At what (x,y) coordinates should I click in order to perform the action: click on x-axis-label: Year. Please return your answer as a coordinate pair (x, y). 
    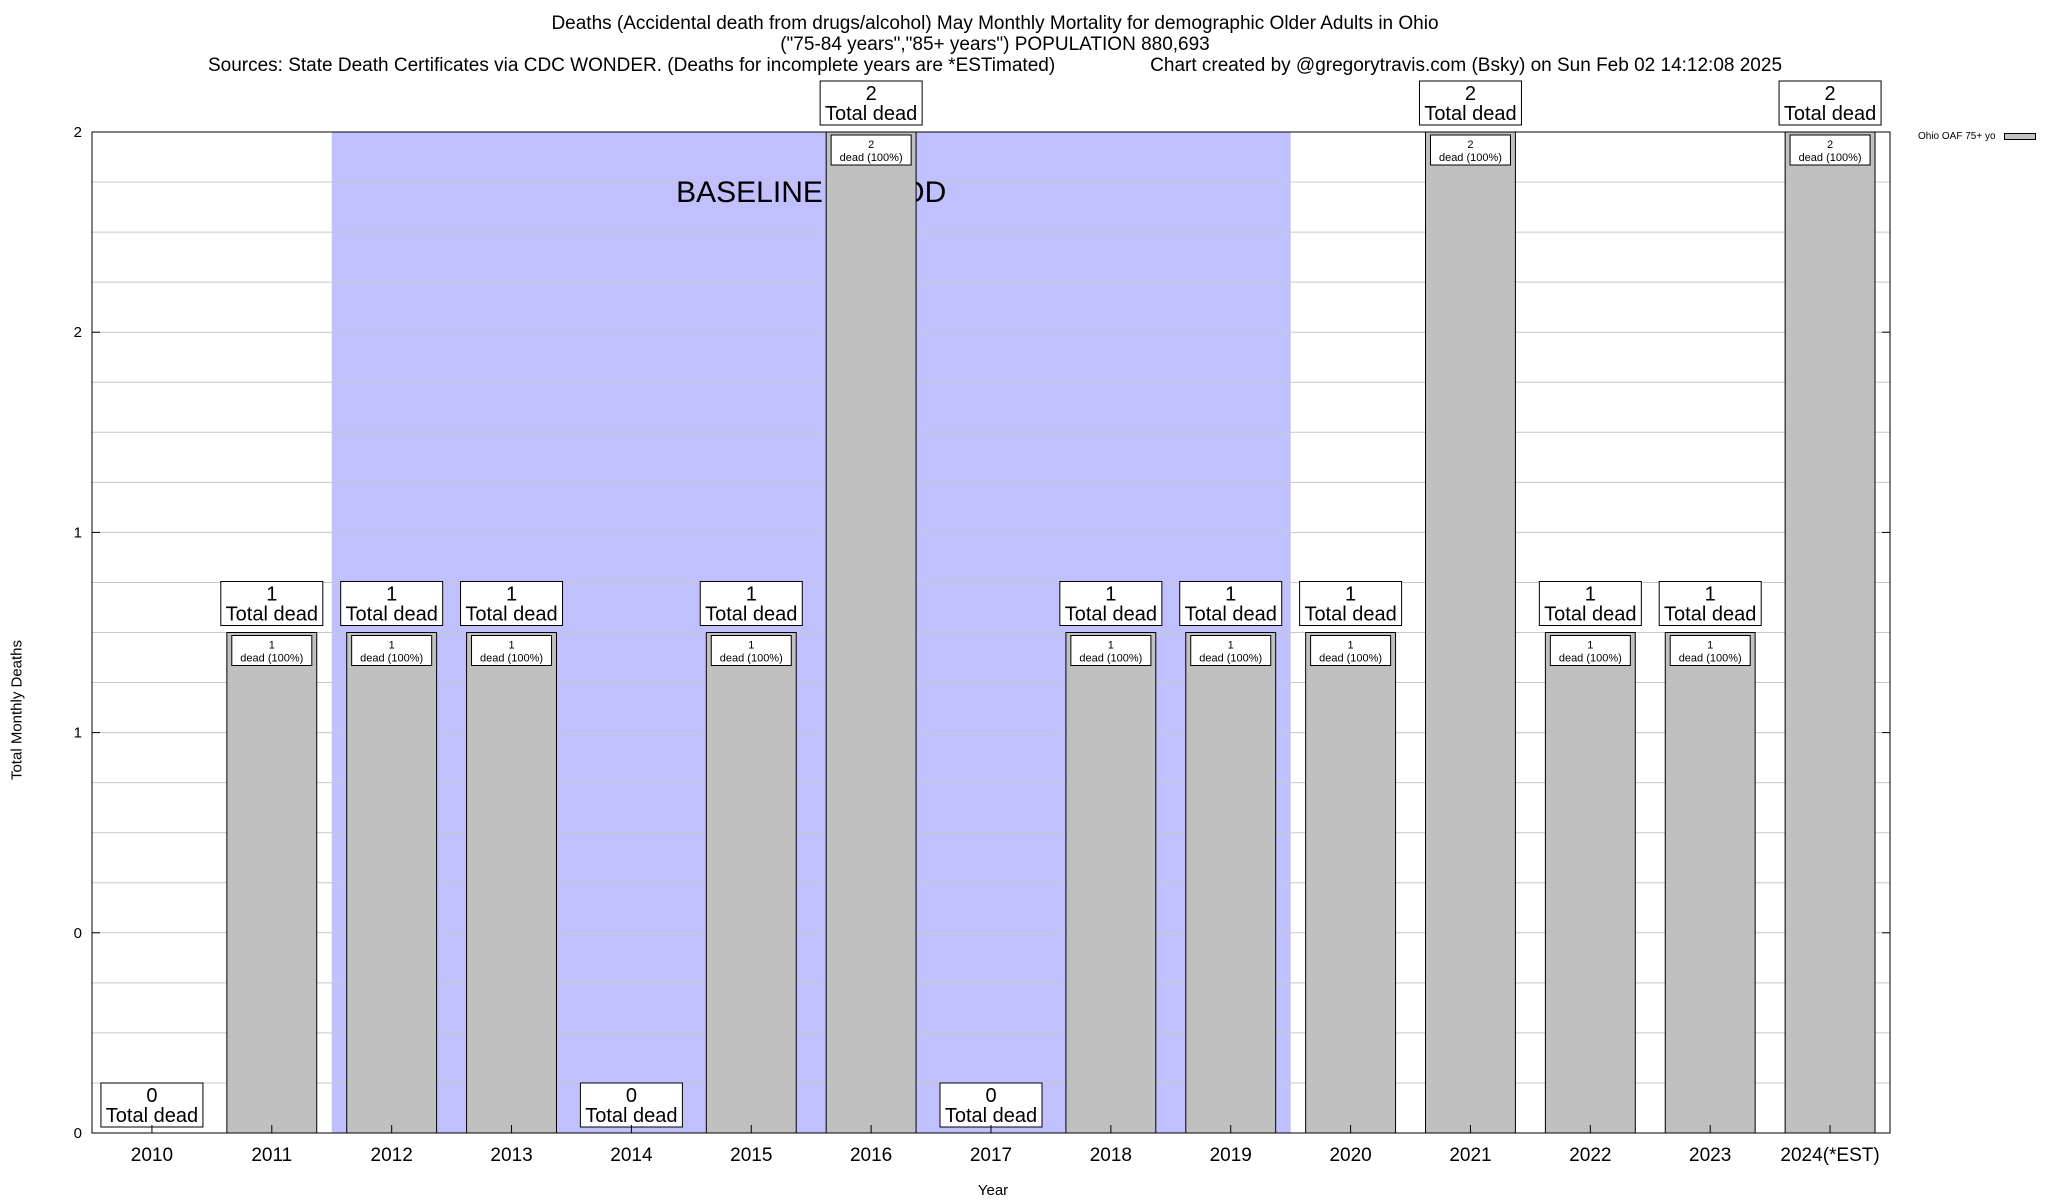
    Looking at the image, I should click on (993, 1190).